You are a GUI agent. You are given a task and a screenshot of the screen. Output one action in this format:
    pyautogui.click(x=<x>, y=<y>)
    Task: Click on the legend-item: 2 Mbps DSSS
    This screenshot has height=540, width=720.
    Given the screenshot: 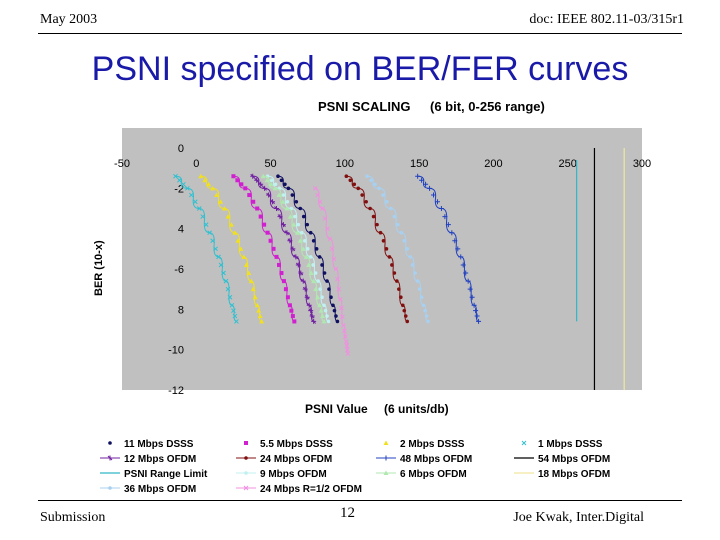 What is the action you would take?
    pyautogui.click(x=424, y=444)
    